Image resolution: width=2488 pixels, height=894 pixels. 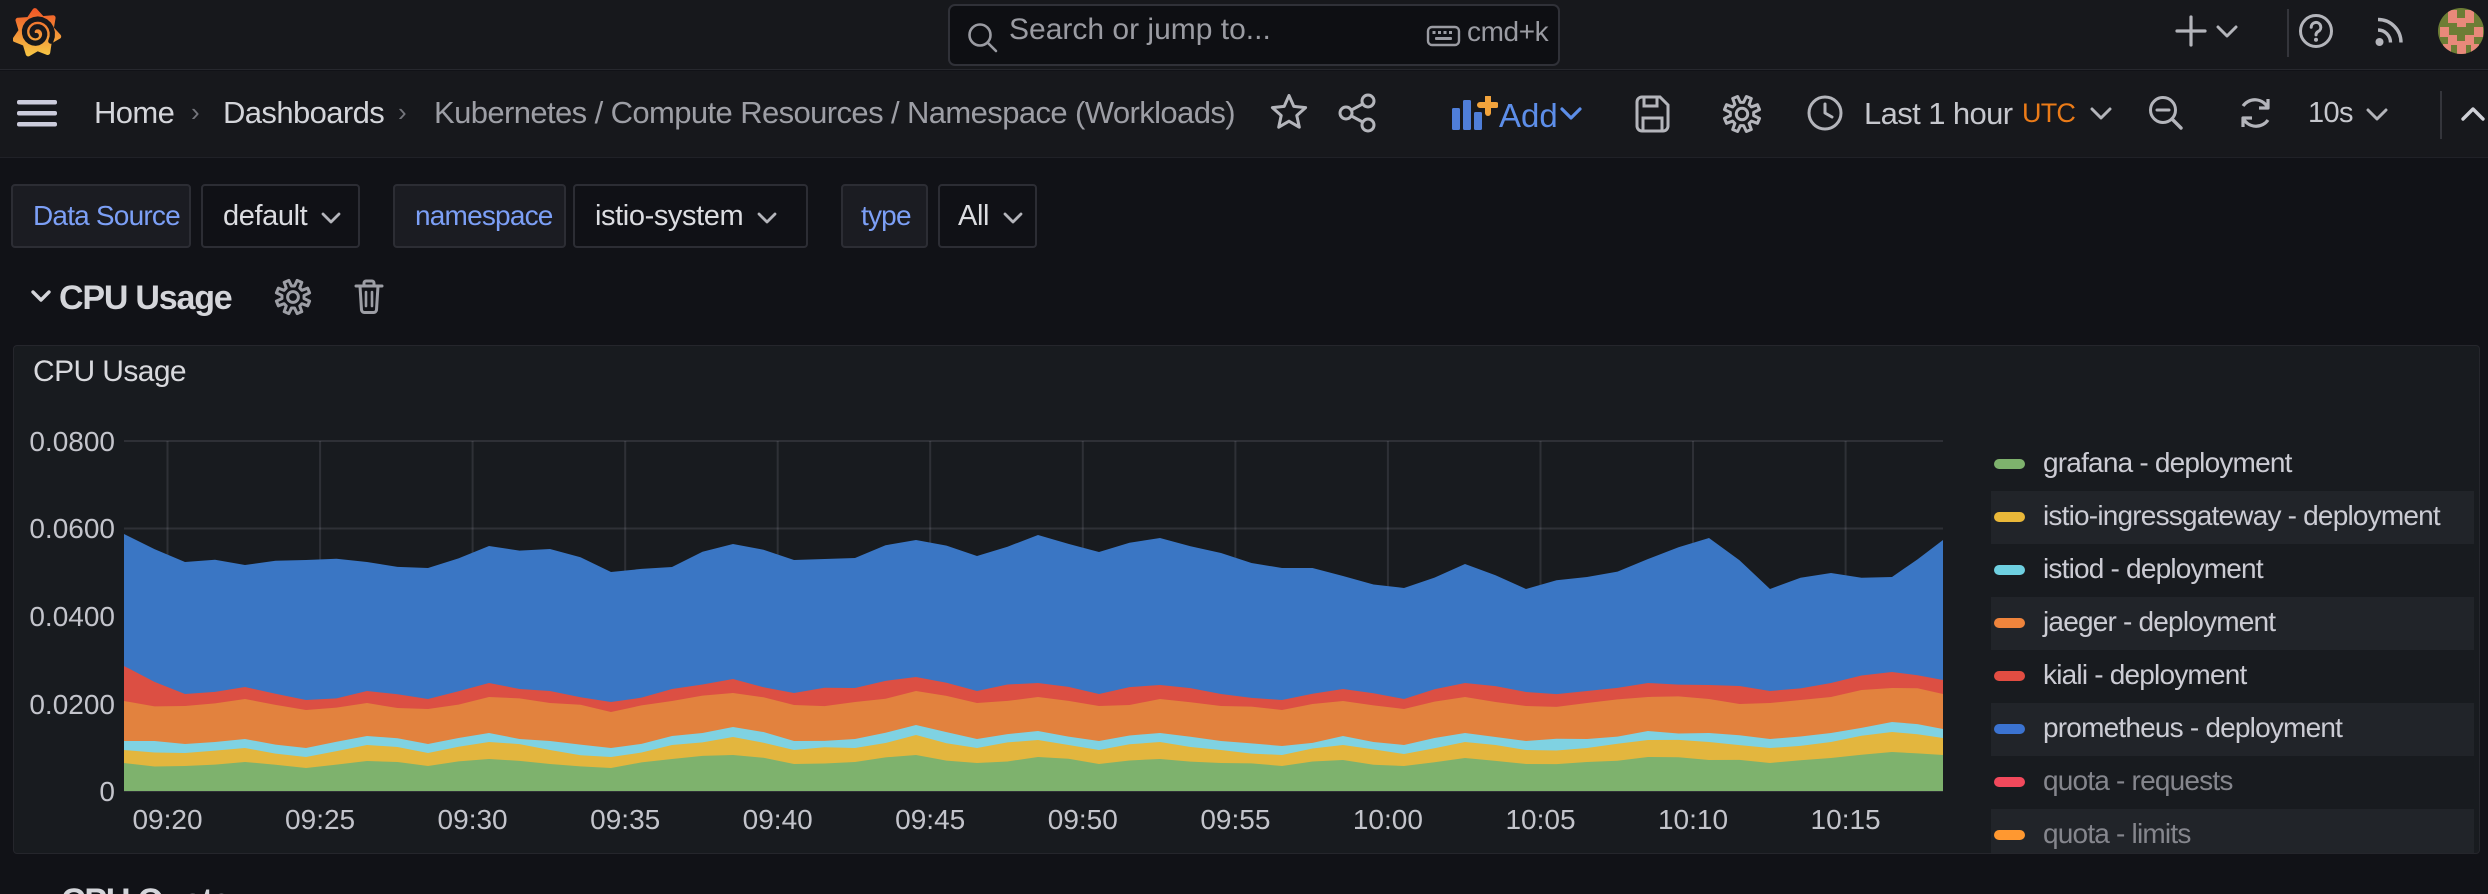 I want to click on svg-text: 09:25, so click(x=320, y=819).